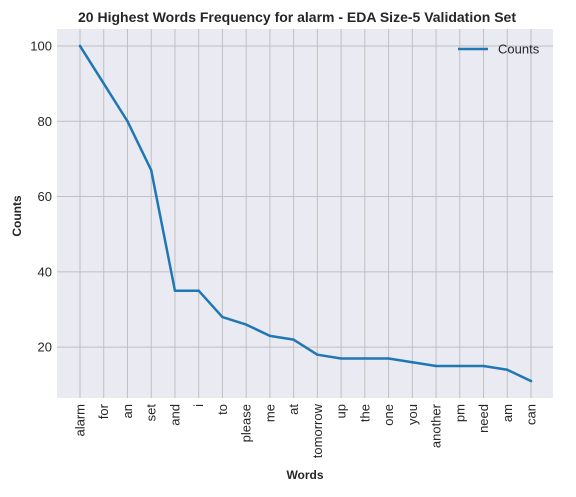 The height and width of the screenshot is (497, 576). I want to click on y-axis-label: Counts, so click(17, 216).